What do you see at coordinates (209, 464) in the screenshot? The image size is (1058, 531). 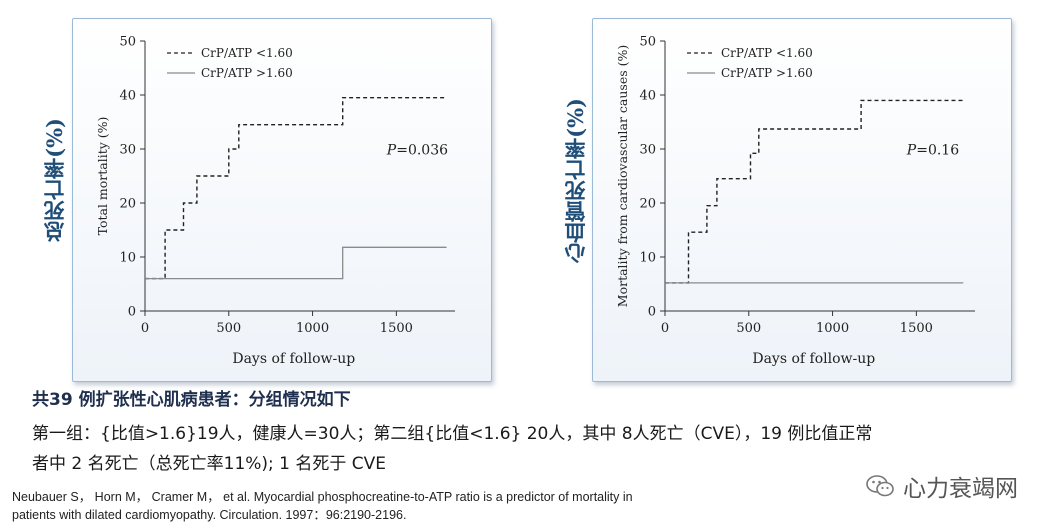 I see `caption-group-detail-cont: 者中 2 名死亡（总死亡率11%); 1 名死于 CVE` at bounding box center [209, 464].